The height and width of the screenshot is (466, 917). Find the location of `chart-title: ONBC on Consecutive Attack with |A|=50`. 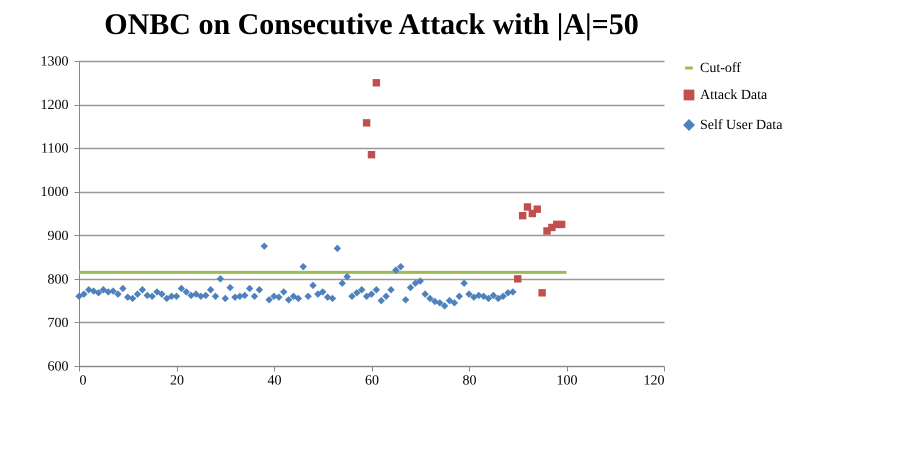

chart-title: ONBC on Consecutive Attack with |A|=50 is located at coordinates (371, 24).